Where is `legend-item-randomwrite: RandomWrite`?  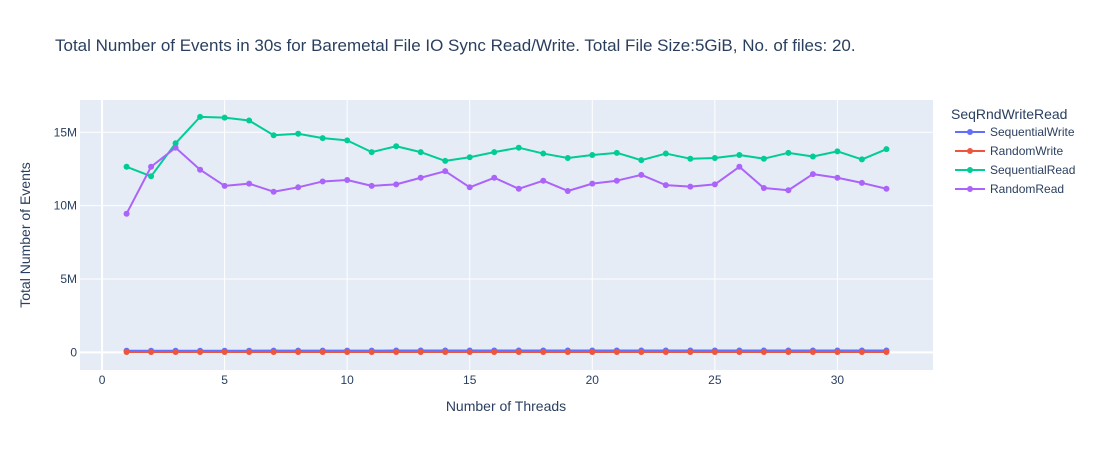
legend-item-randomwrite: RandomWrite is located at coordinates (1009, 151).